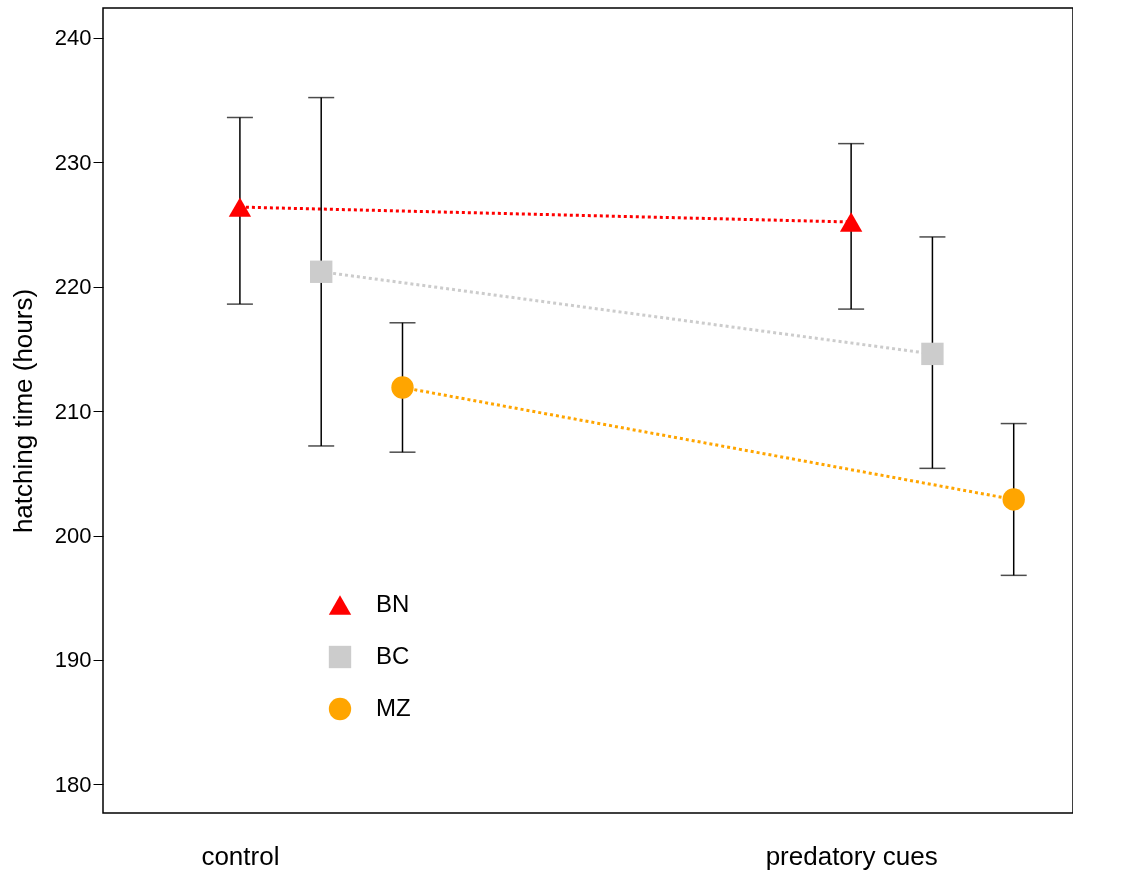  What do you see at coordinates (73, 536) in the screenshot?
I see `y-tick-label: 200` at bounding box center [73, 536].